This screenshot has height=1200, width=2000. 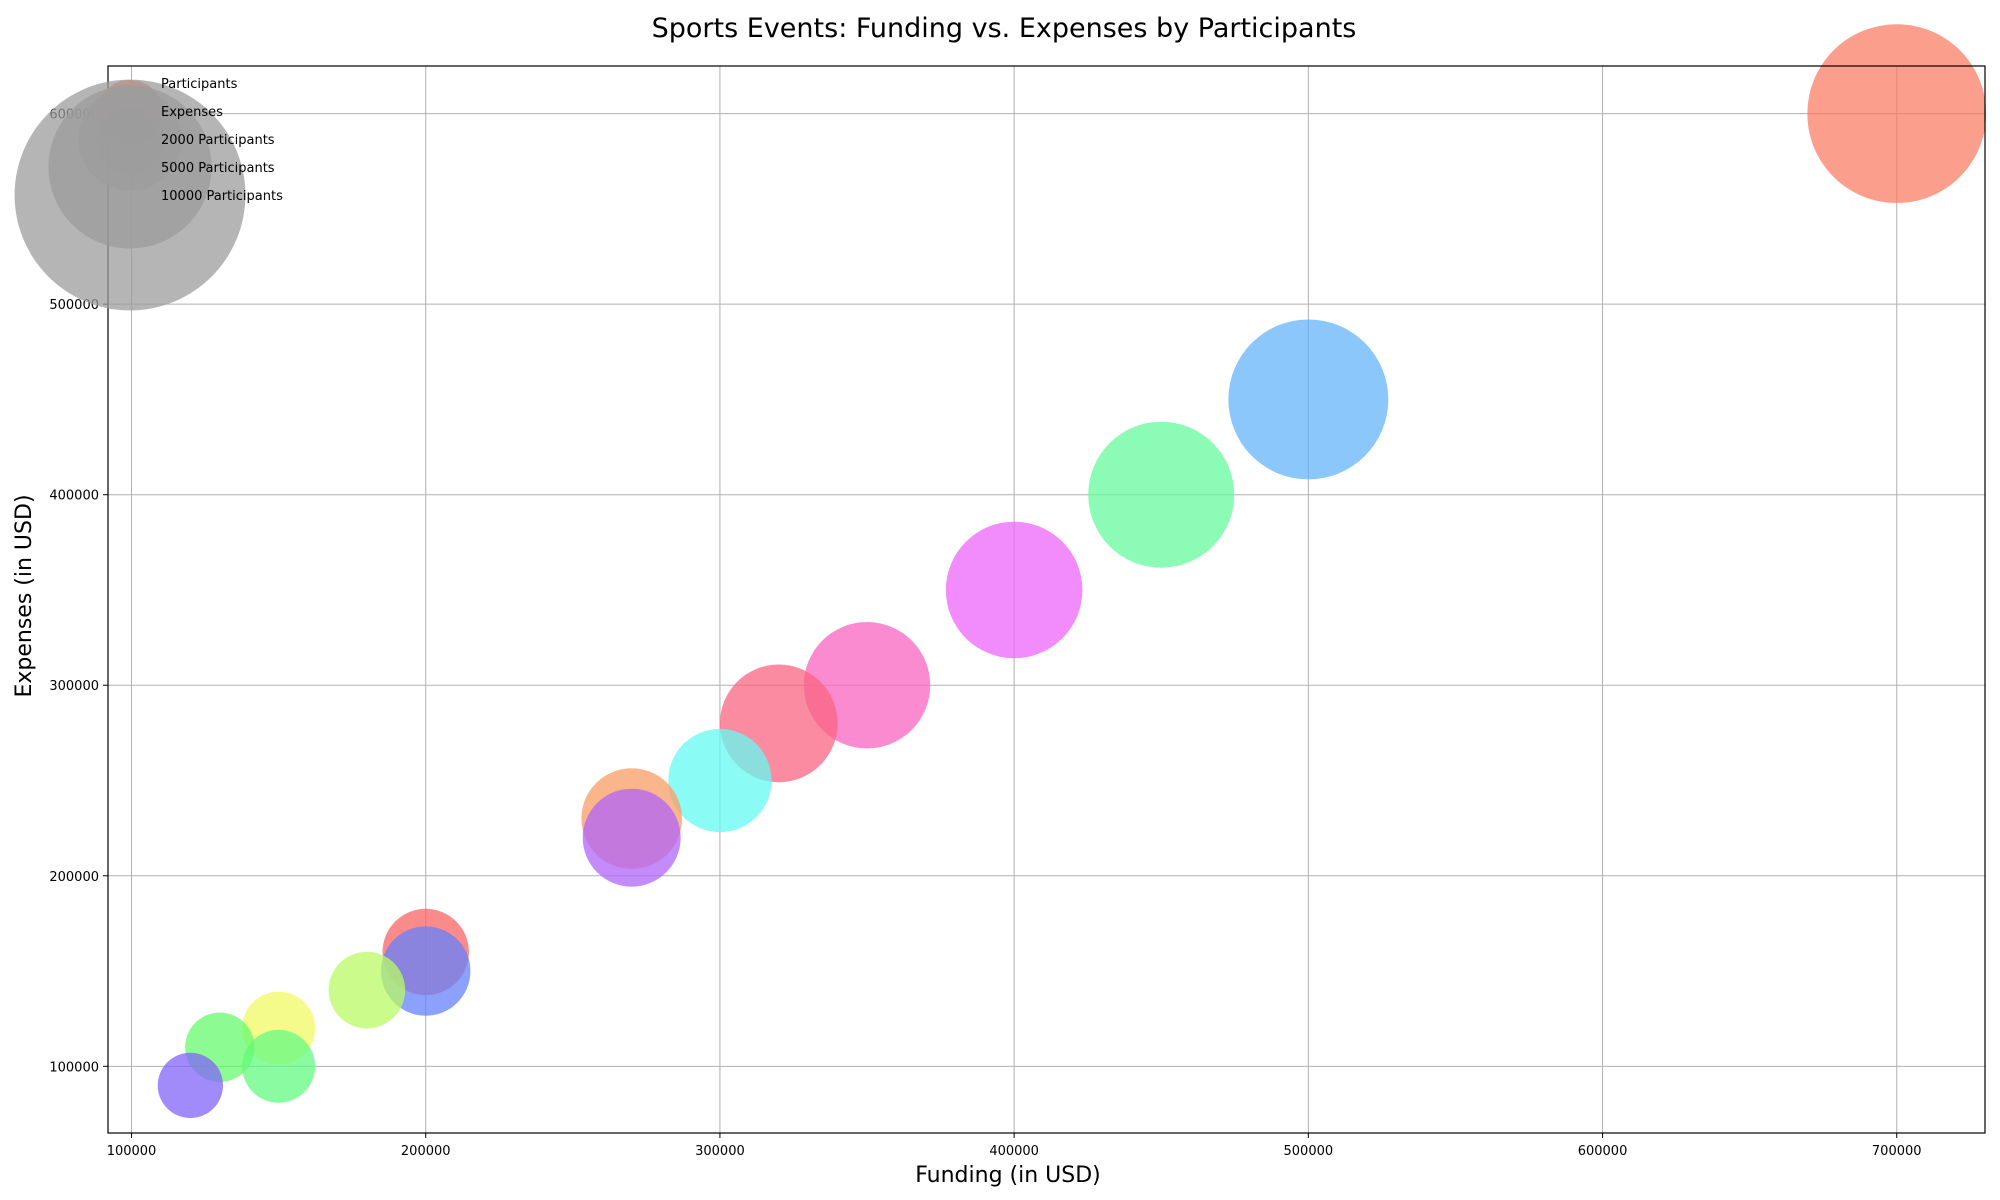 What do you see at coordinates (192, 112) in the screenshot?
I see `legend-label: Expenses` at bounding box center [192, 112].